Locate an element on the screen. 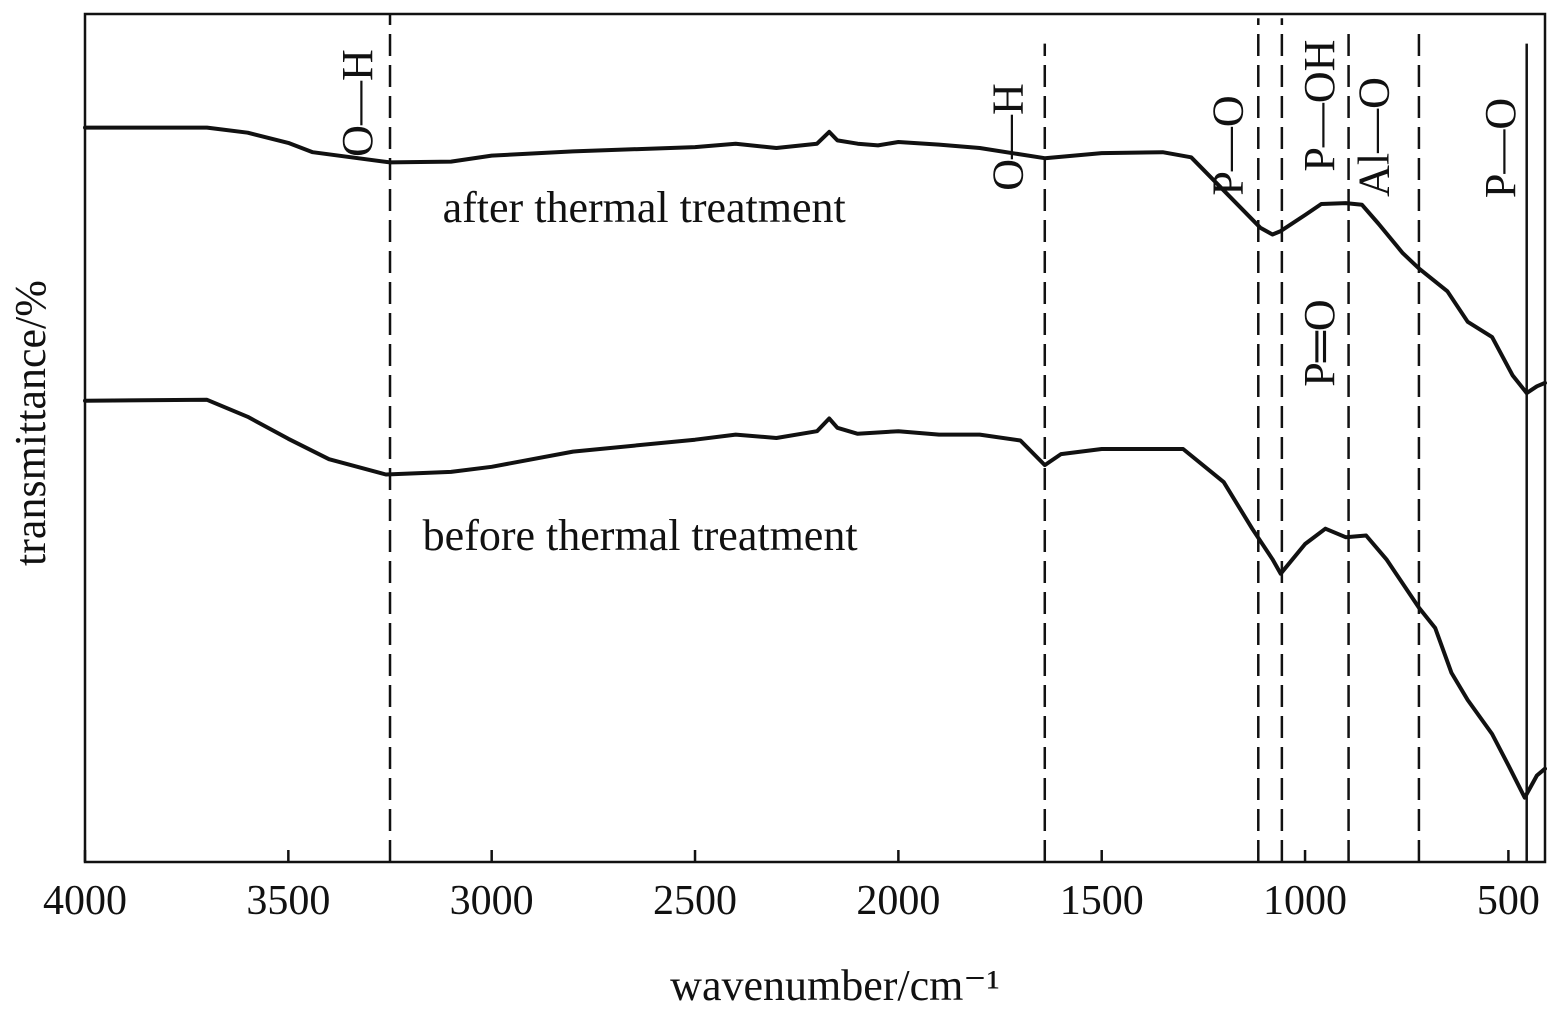 The image size is (1547, 1011). x-tick-label-1000: 1000 is located at coordinates (1305, 901).